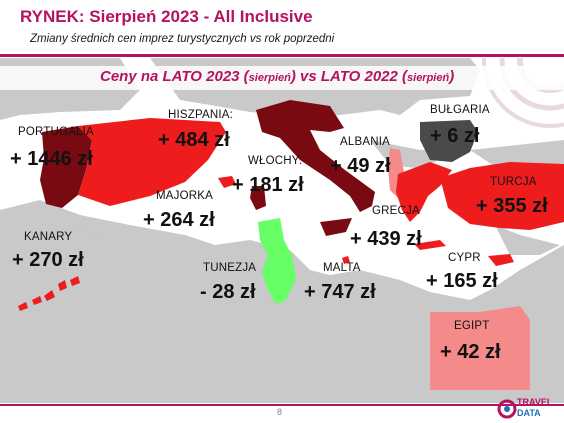  I want to click on label-cypr: CYPR, so click(464, 258).